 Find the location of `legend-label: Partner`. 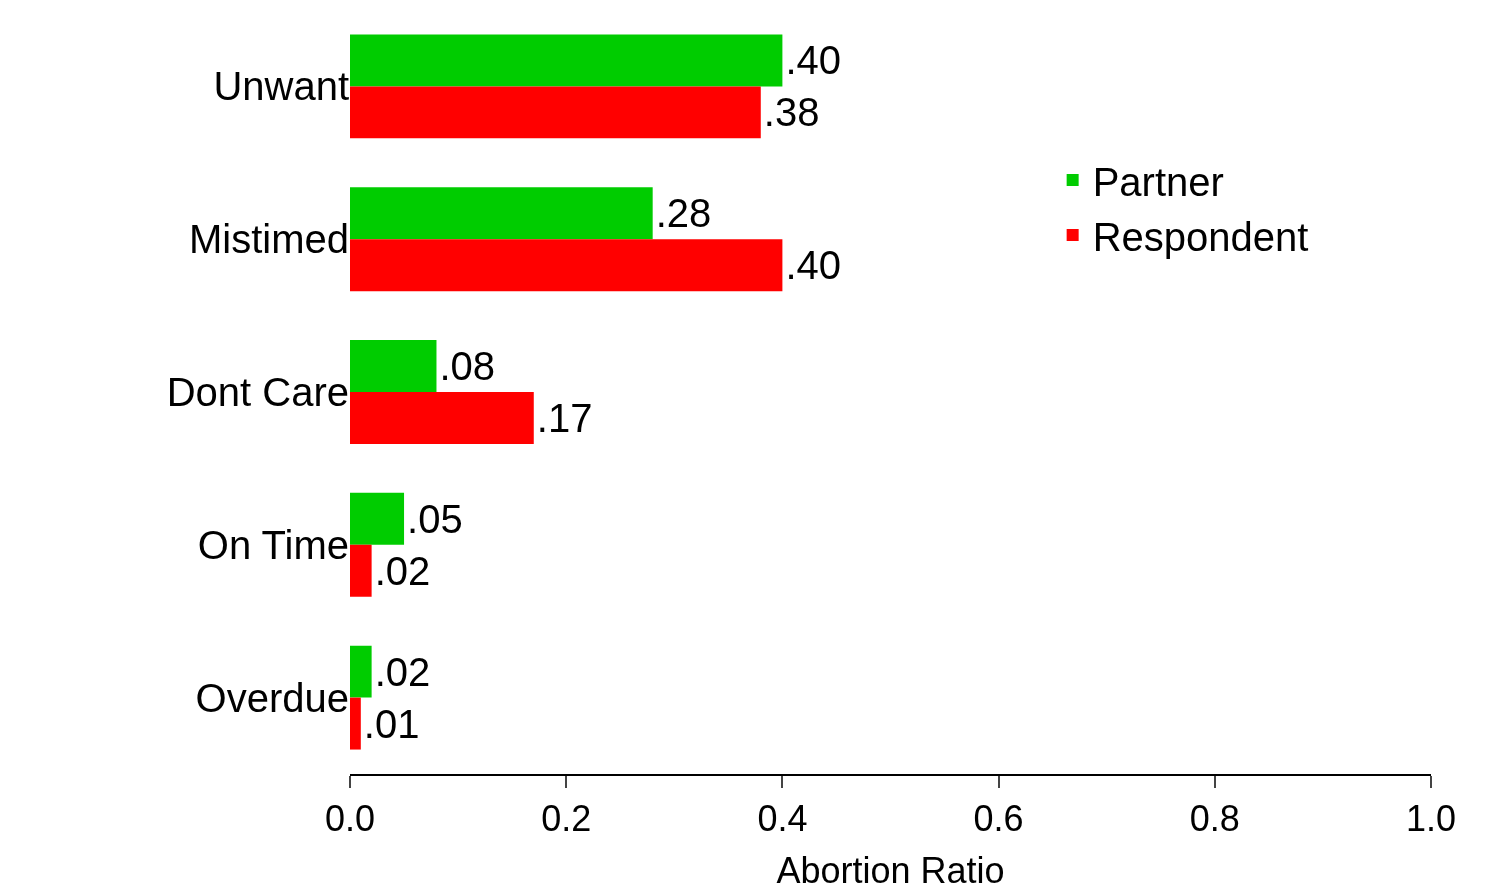

legend-label: Partner is located at coordinates (1158, 181).